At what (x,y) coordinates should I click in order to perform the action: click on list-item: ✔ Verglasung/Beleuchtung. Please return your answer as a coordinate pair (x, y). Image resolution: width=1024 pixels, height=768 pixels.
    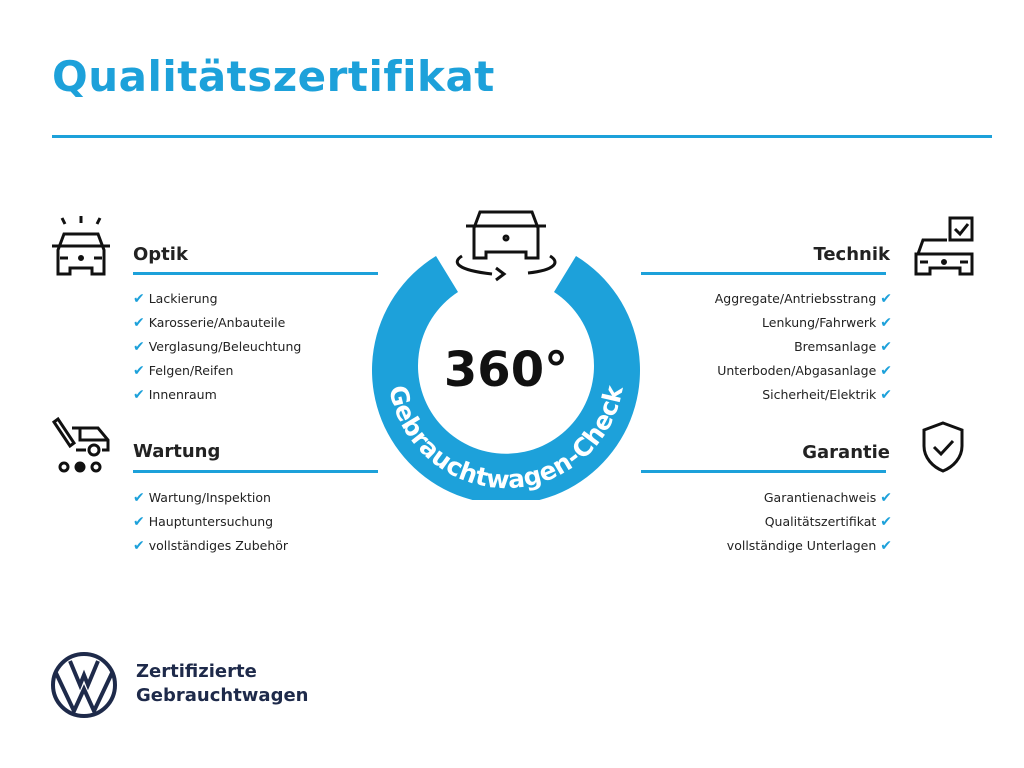
    Looking at the image, I should click on (217, 347).